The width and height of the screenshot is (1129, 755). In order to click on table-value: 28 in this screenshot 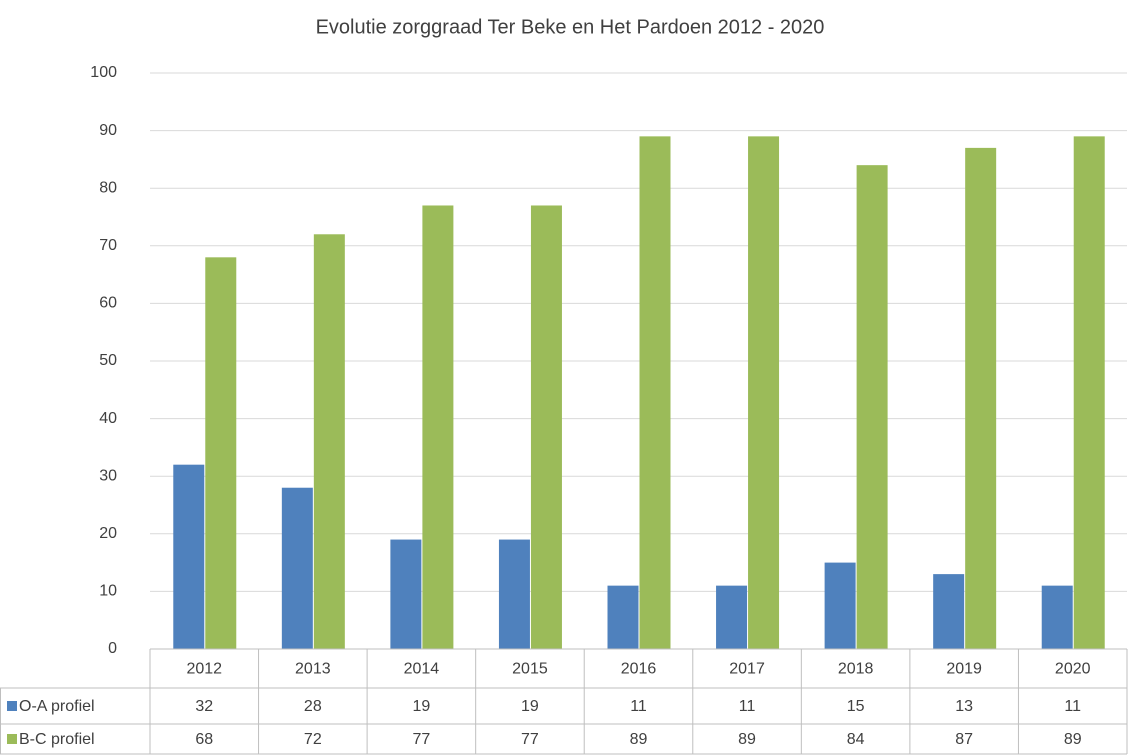, I will do `click(313, 706)`.